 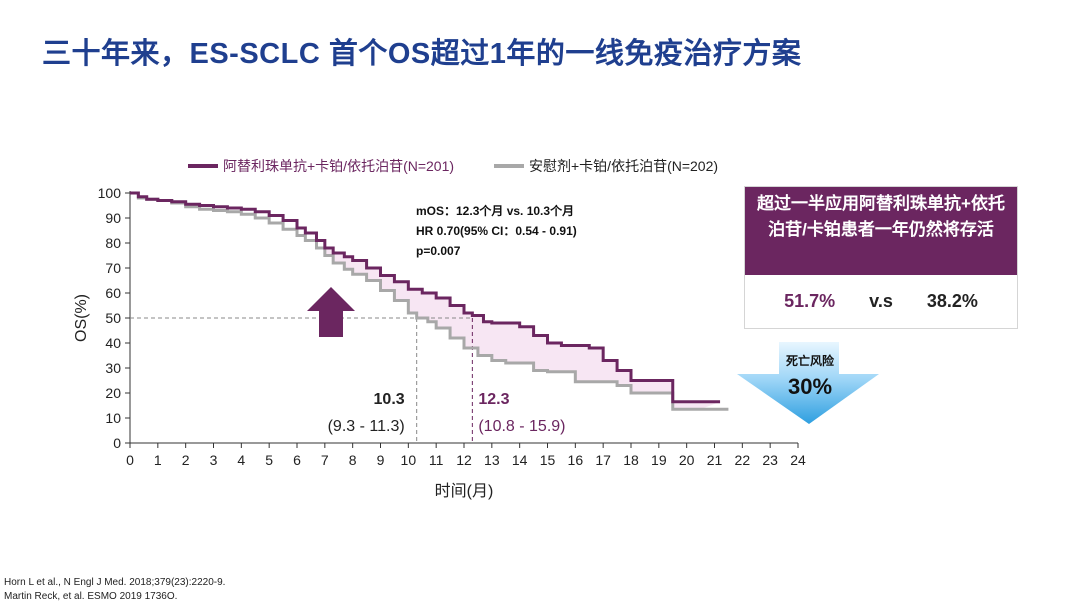 What do you see at coordinates (113, 368) in the screenshot?
I see `y-tick-label: 30` at bounding box center [113, 368].